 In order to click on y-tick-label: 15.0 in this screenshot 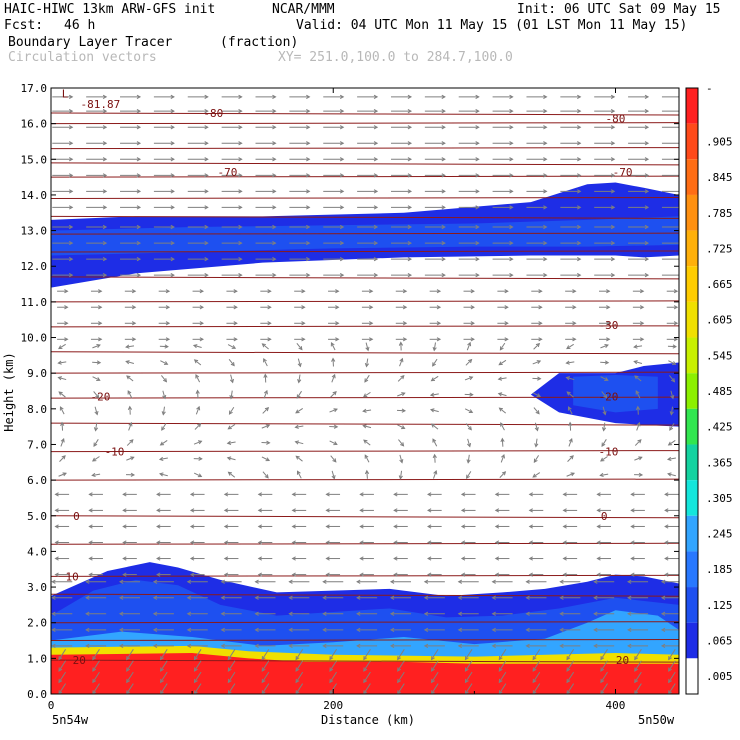, I will do `click(34, 159)`.